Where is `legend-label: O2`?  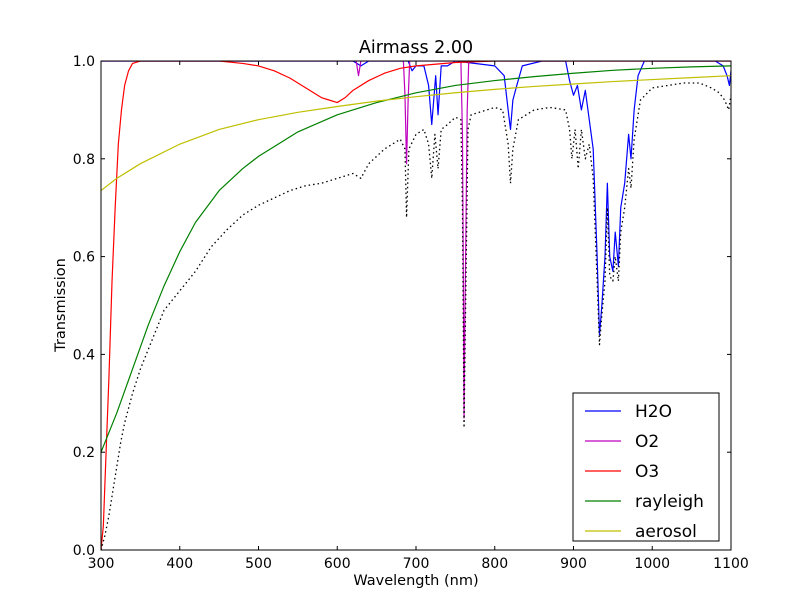
legend-label: O2 is located at coordinates (647, 442).